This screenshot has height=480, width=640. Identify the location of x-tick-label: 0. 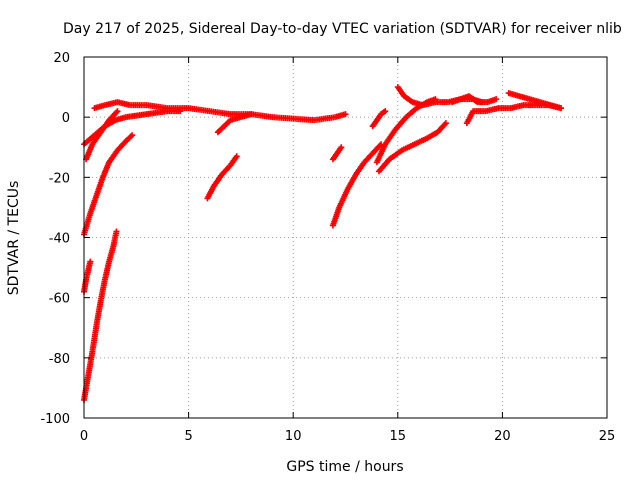
(84, 436).